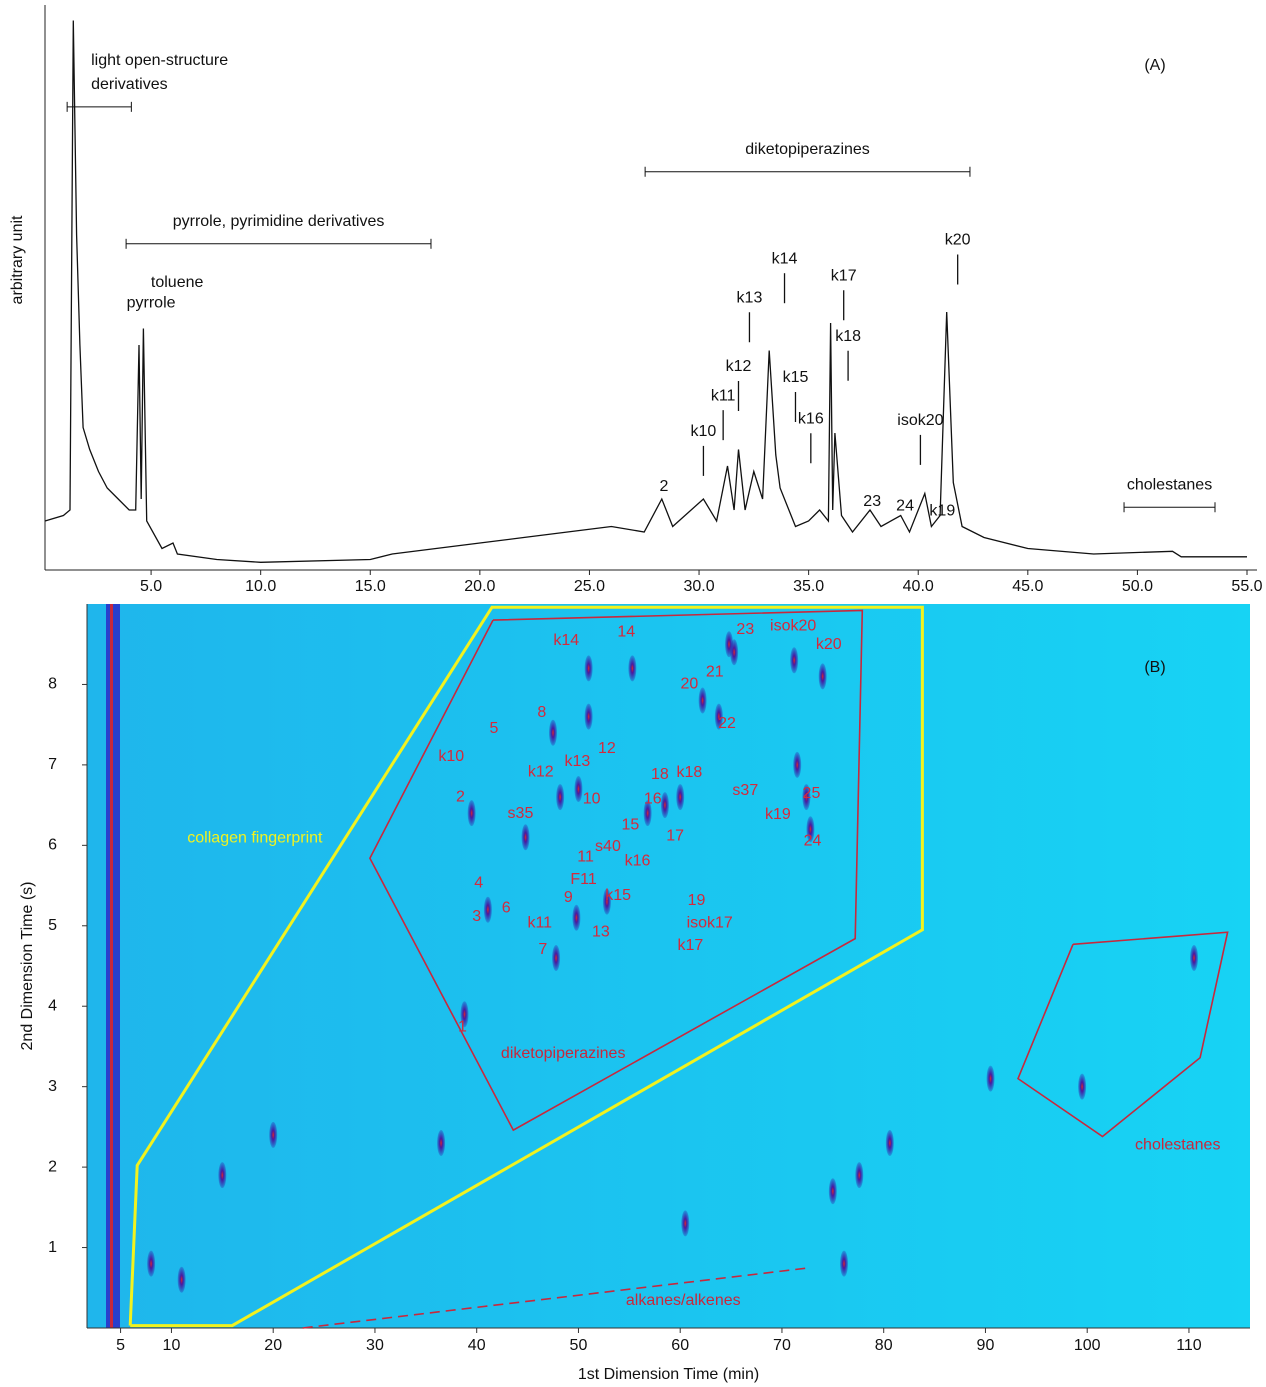  I want to click on x-tick-label: 110, so click(1189, 1345).